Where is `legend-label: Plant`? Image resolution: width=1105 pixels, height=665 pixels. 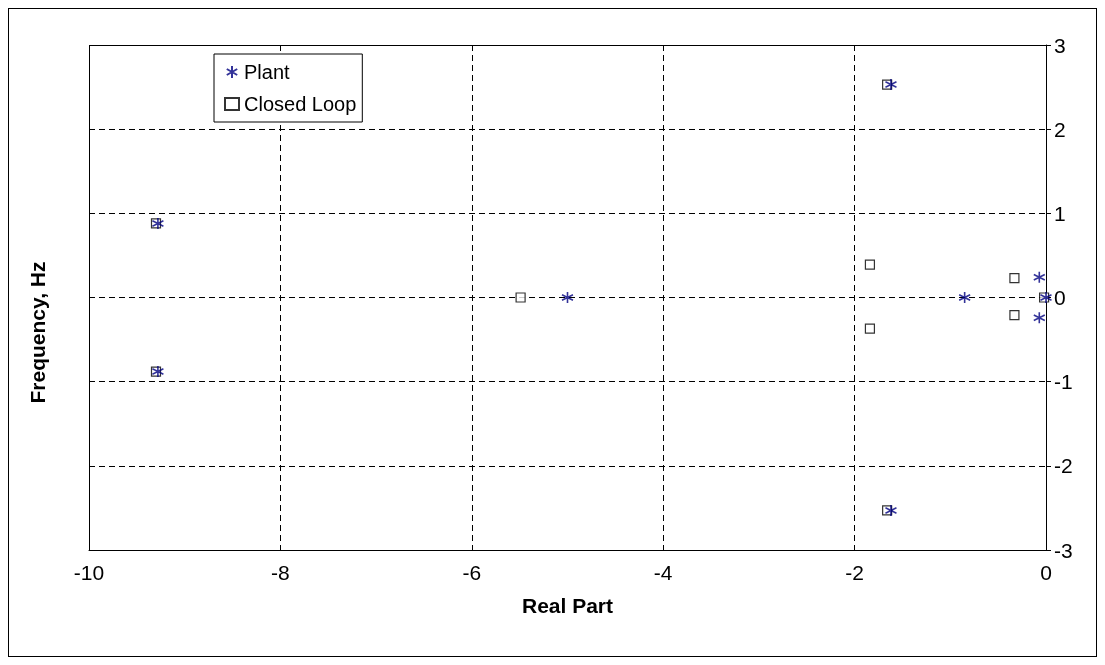 legend-label: Plant is located at coordinates (267, 72).